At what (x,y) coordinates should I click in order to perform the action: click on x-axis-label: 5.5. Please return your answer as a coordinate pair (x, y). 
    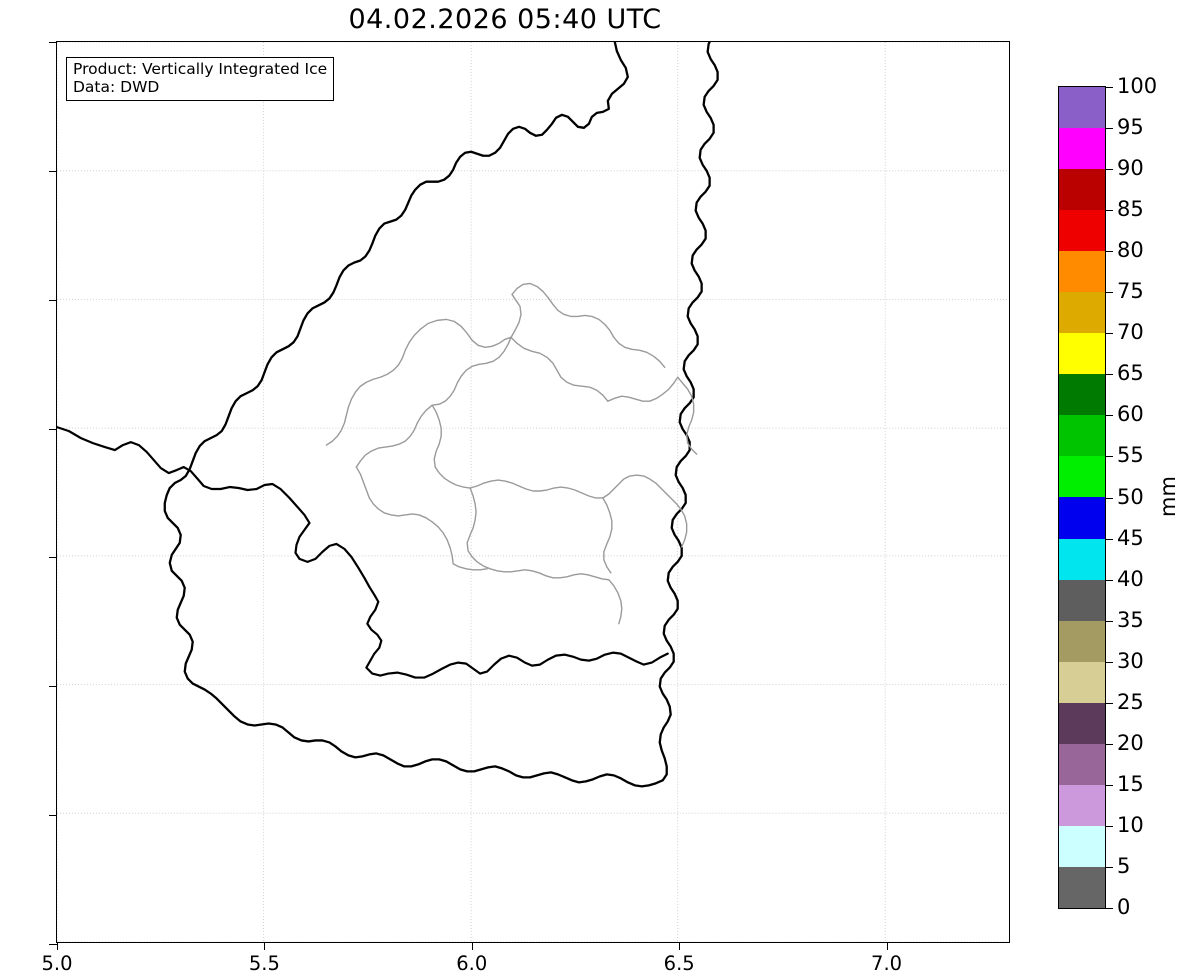
    Looking at the image, I should click on (264, 963).